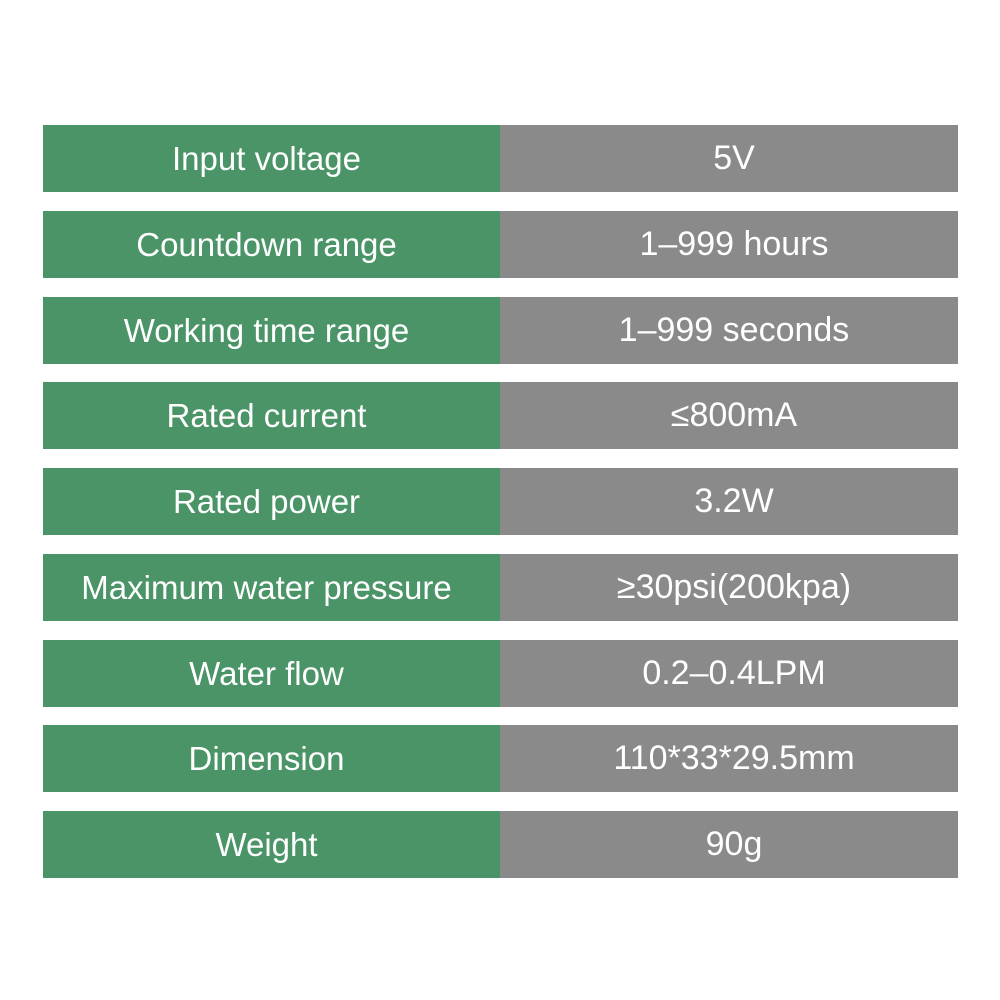 This screenshot has height=1000, width=1000. Describe the element at coordinates (271, 158) in the screenshot. I see `spec-label: Input voltage` at that location.